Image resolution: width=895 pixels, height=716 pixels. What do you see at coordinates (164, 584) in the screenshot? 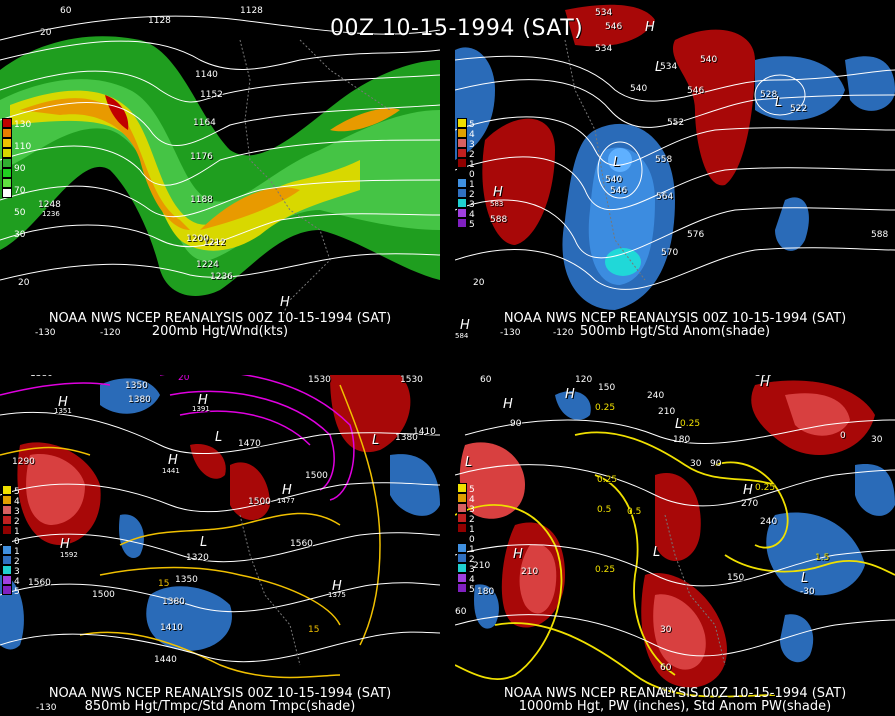
I see `contour-label: 15` at bounding box center [164, 584].